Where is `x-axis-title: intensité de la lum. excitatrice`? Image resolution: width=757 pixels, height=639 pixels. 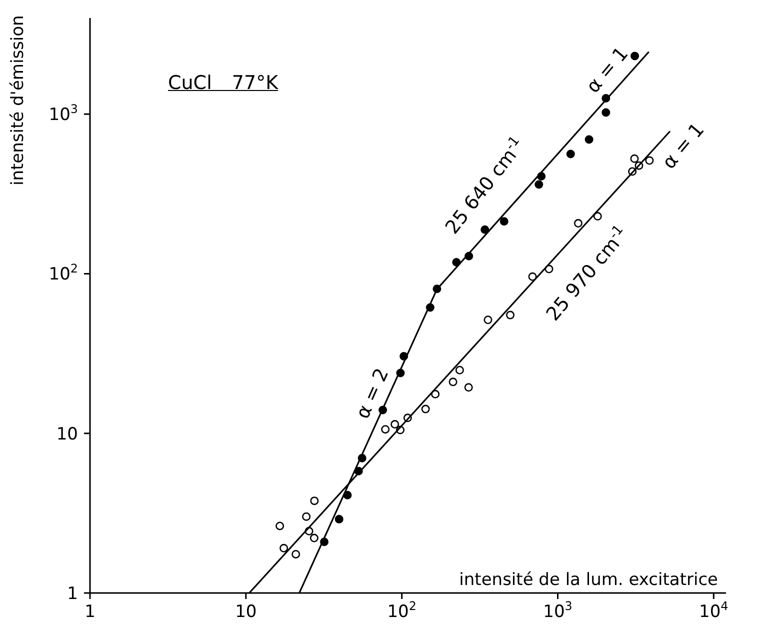
x-axis-title: intensité de la lum. excitatrice is located at coordinates (588, 580).